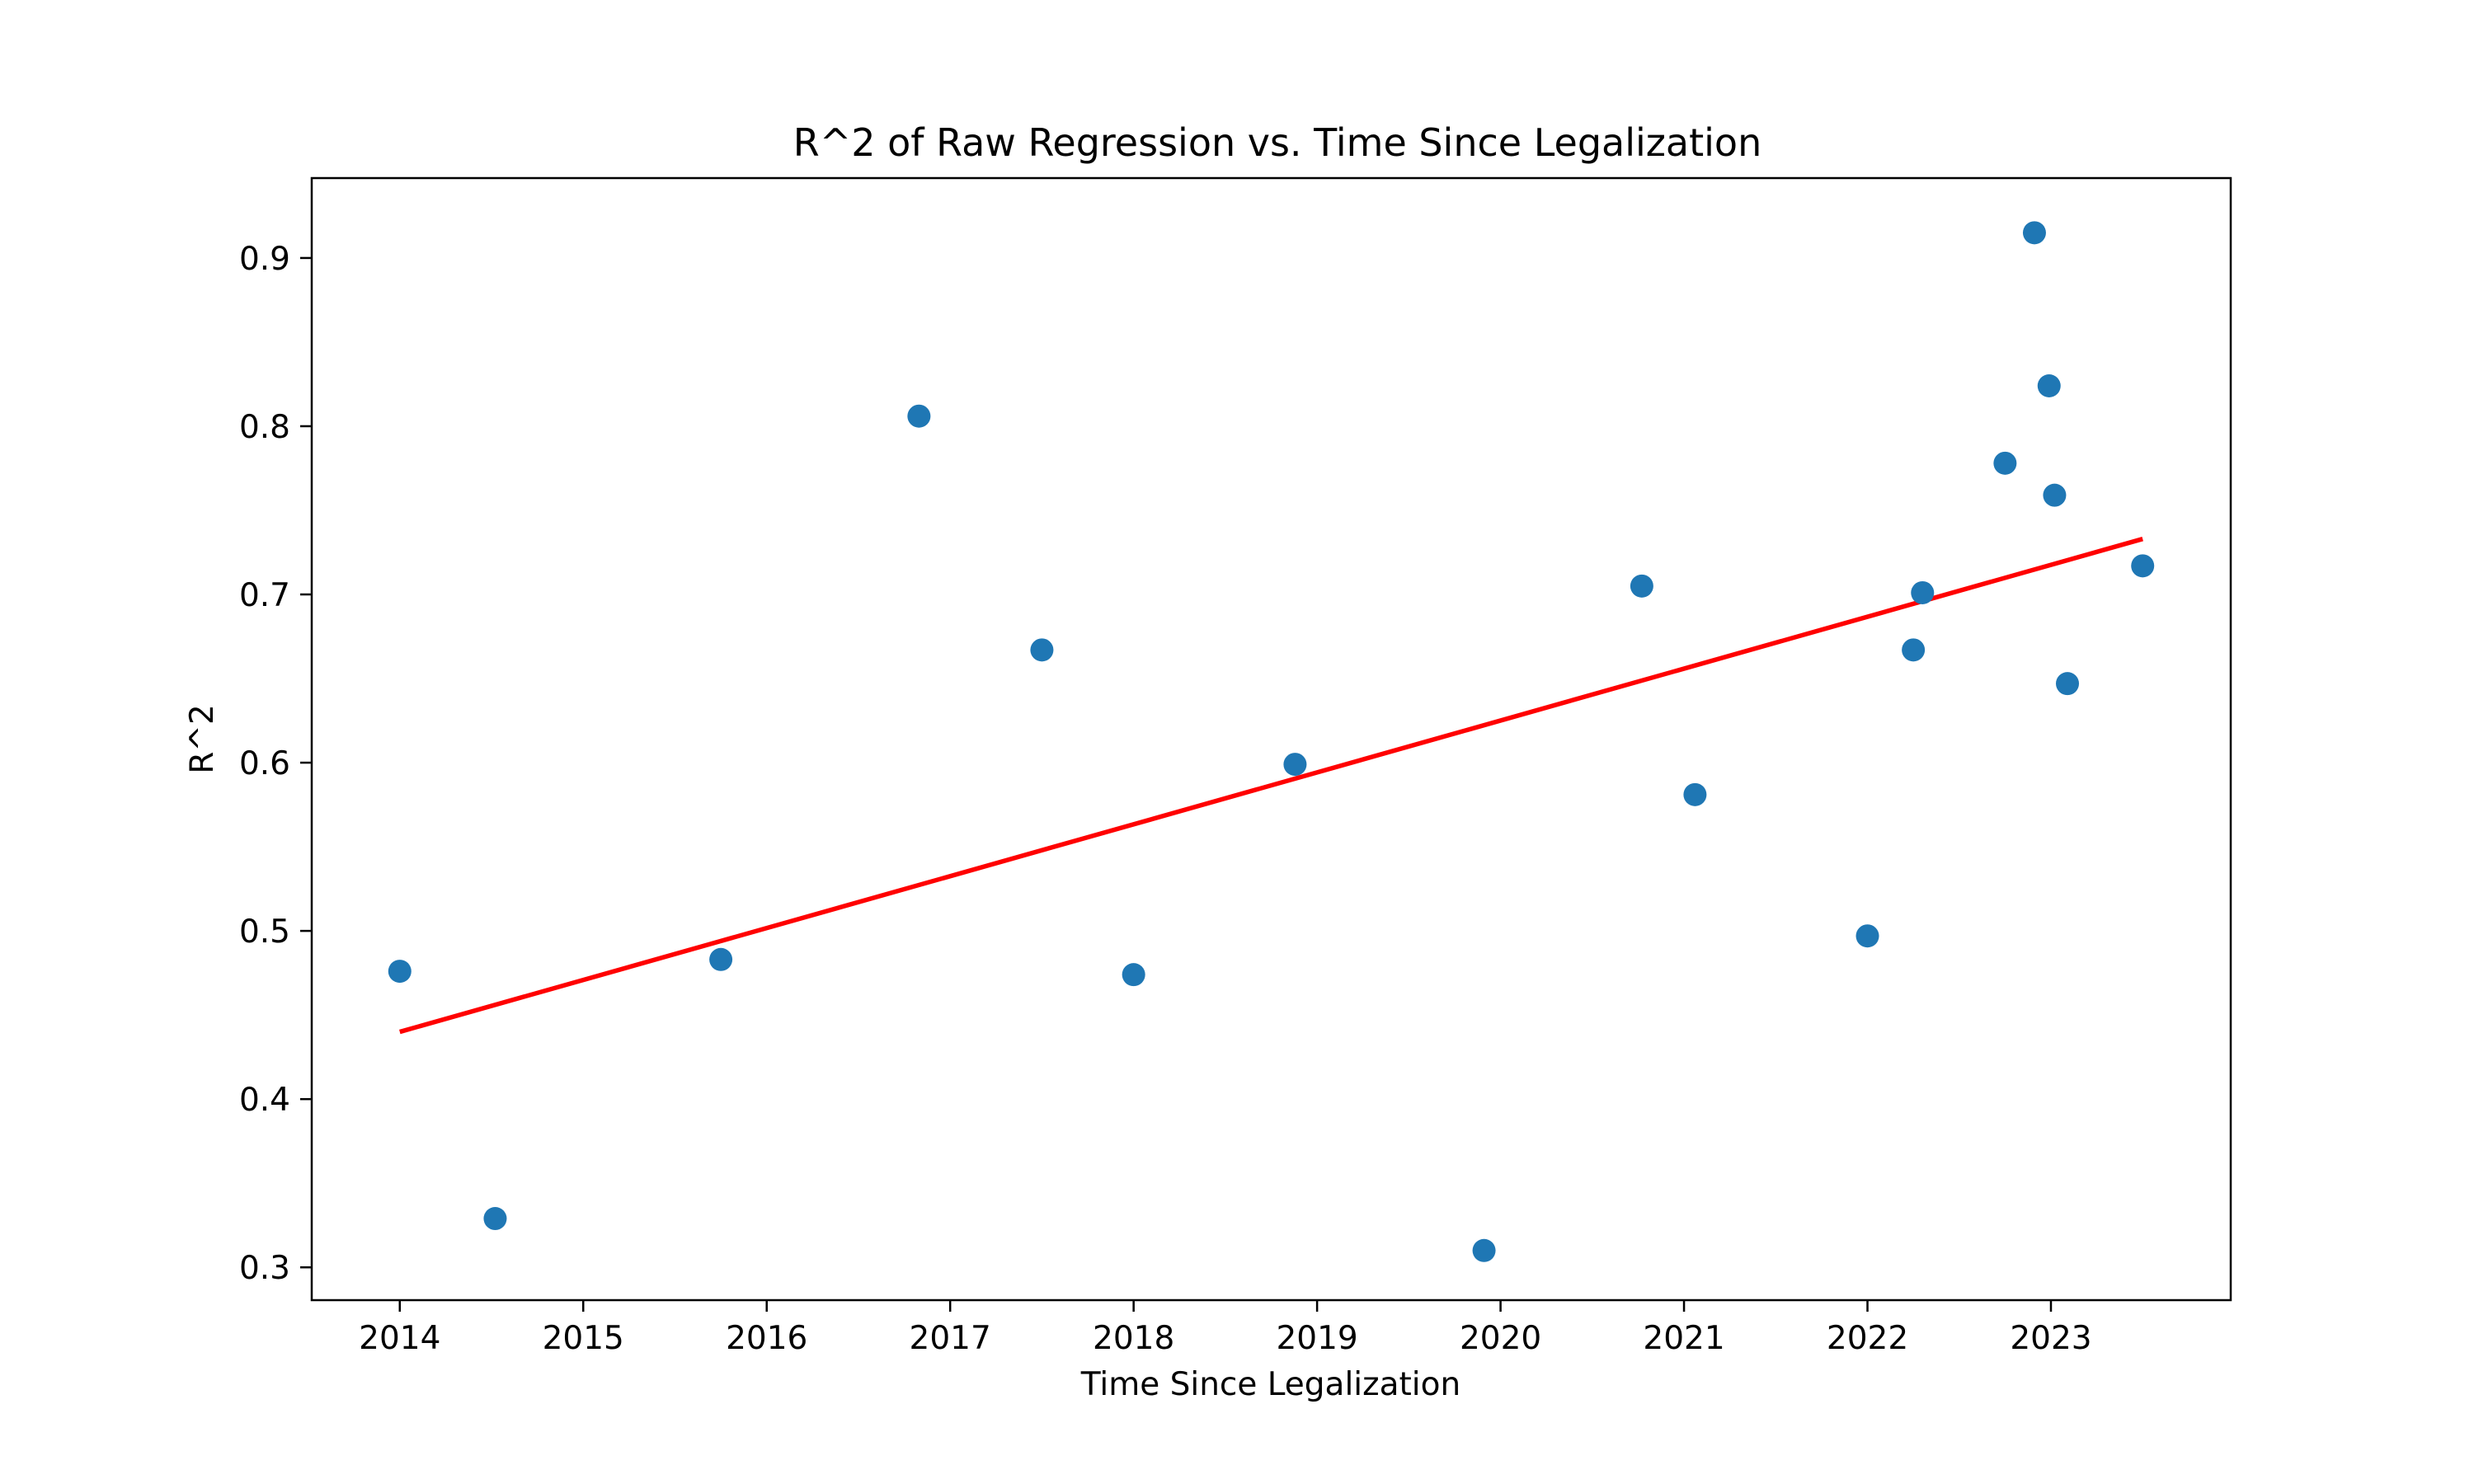 The width and height of the screenshot is (2474, 1484). I want to click on x-tick-label: 2019, so click(1316, 1338).